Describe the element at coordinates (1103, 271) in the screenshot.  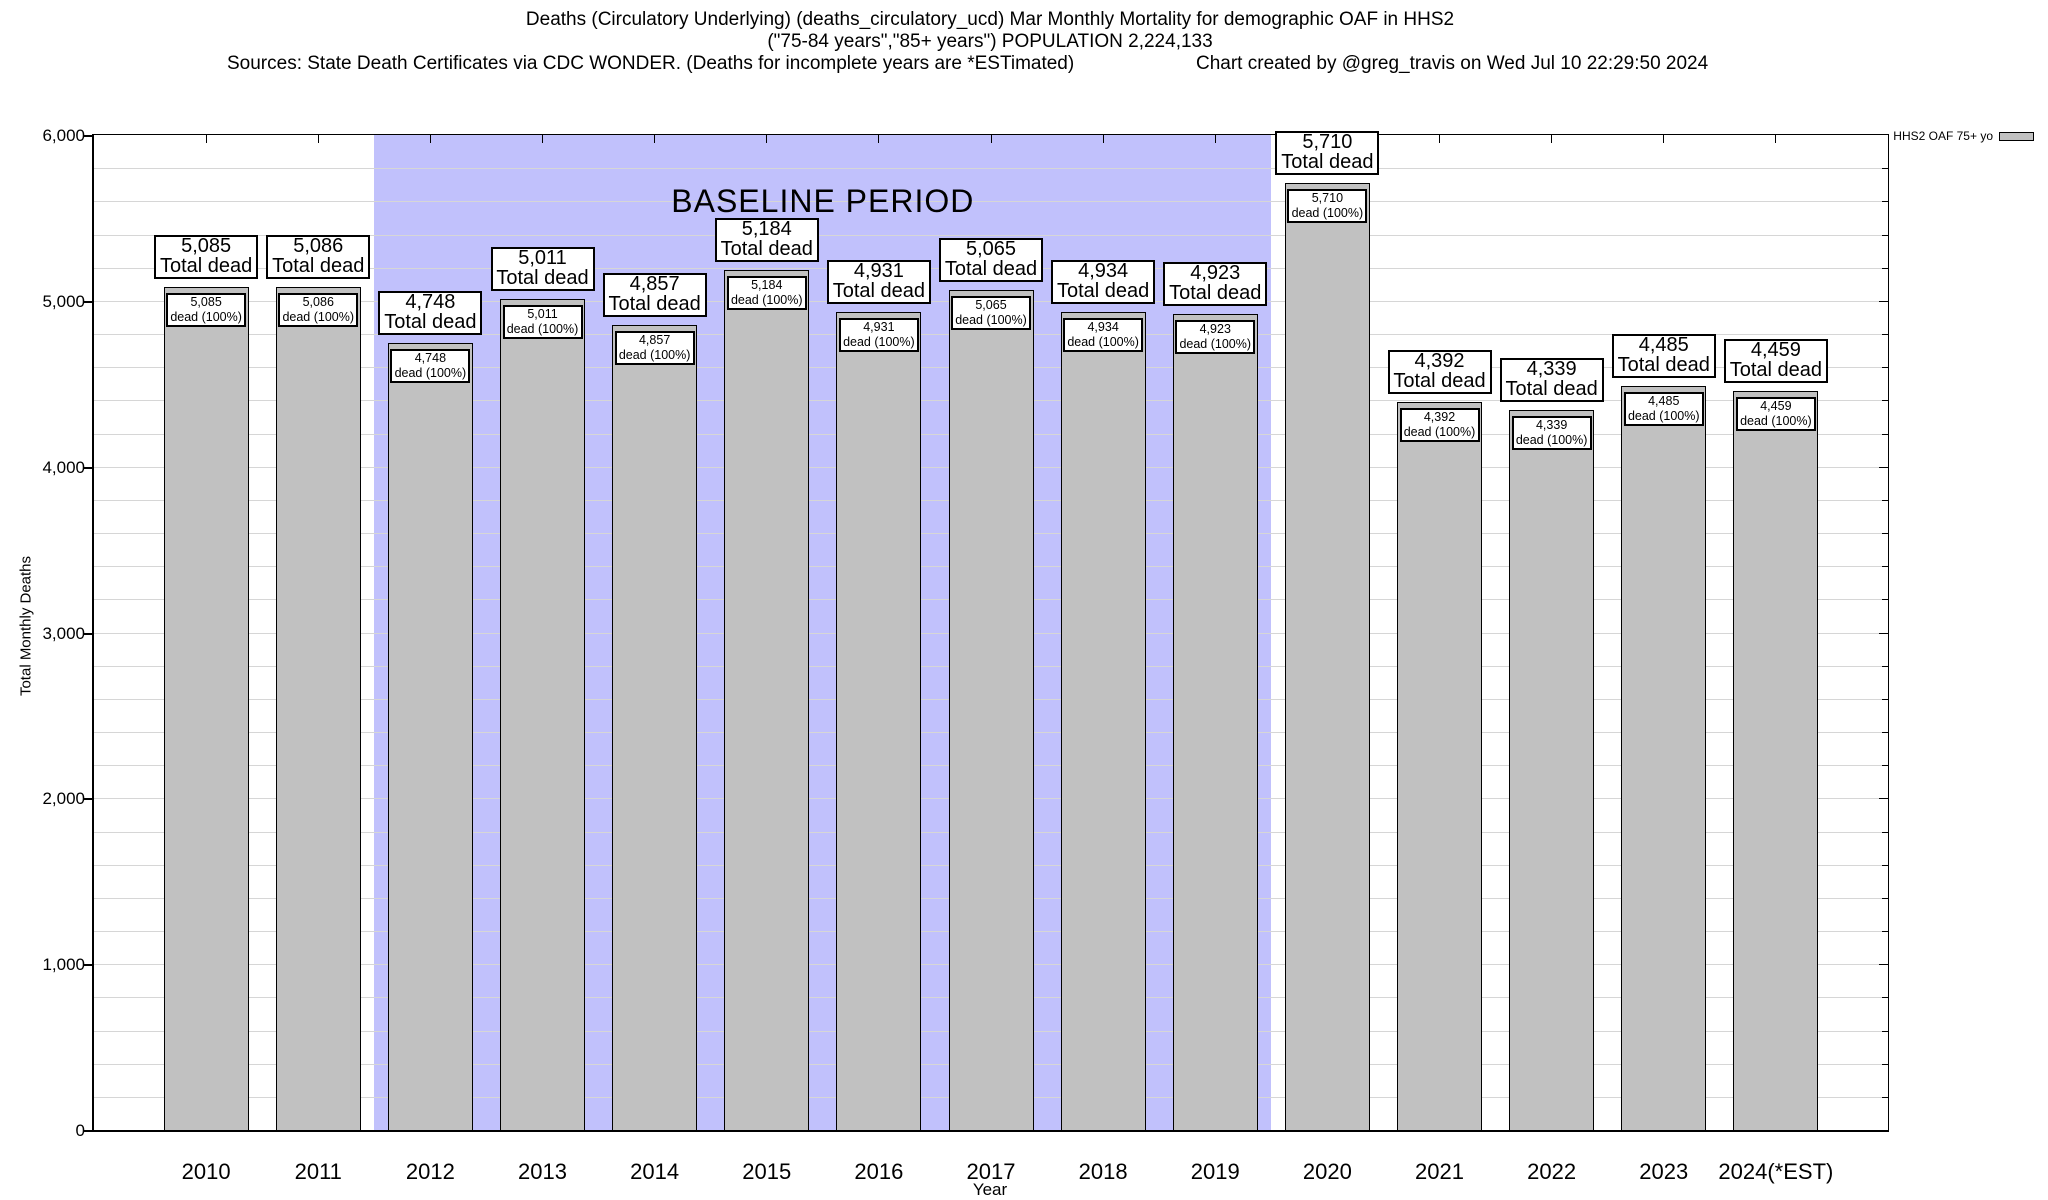
I see `bar-total-value: 4,934` at that location.